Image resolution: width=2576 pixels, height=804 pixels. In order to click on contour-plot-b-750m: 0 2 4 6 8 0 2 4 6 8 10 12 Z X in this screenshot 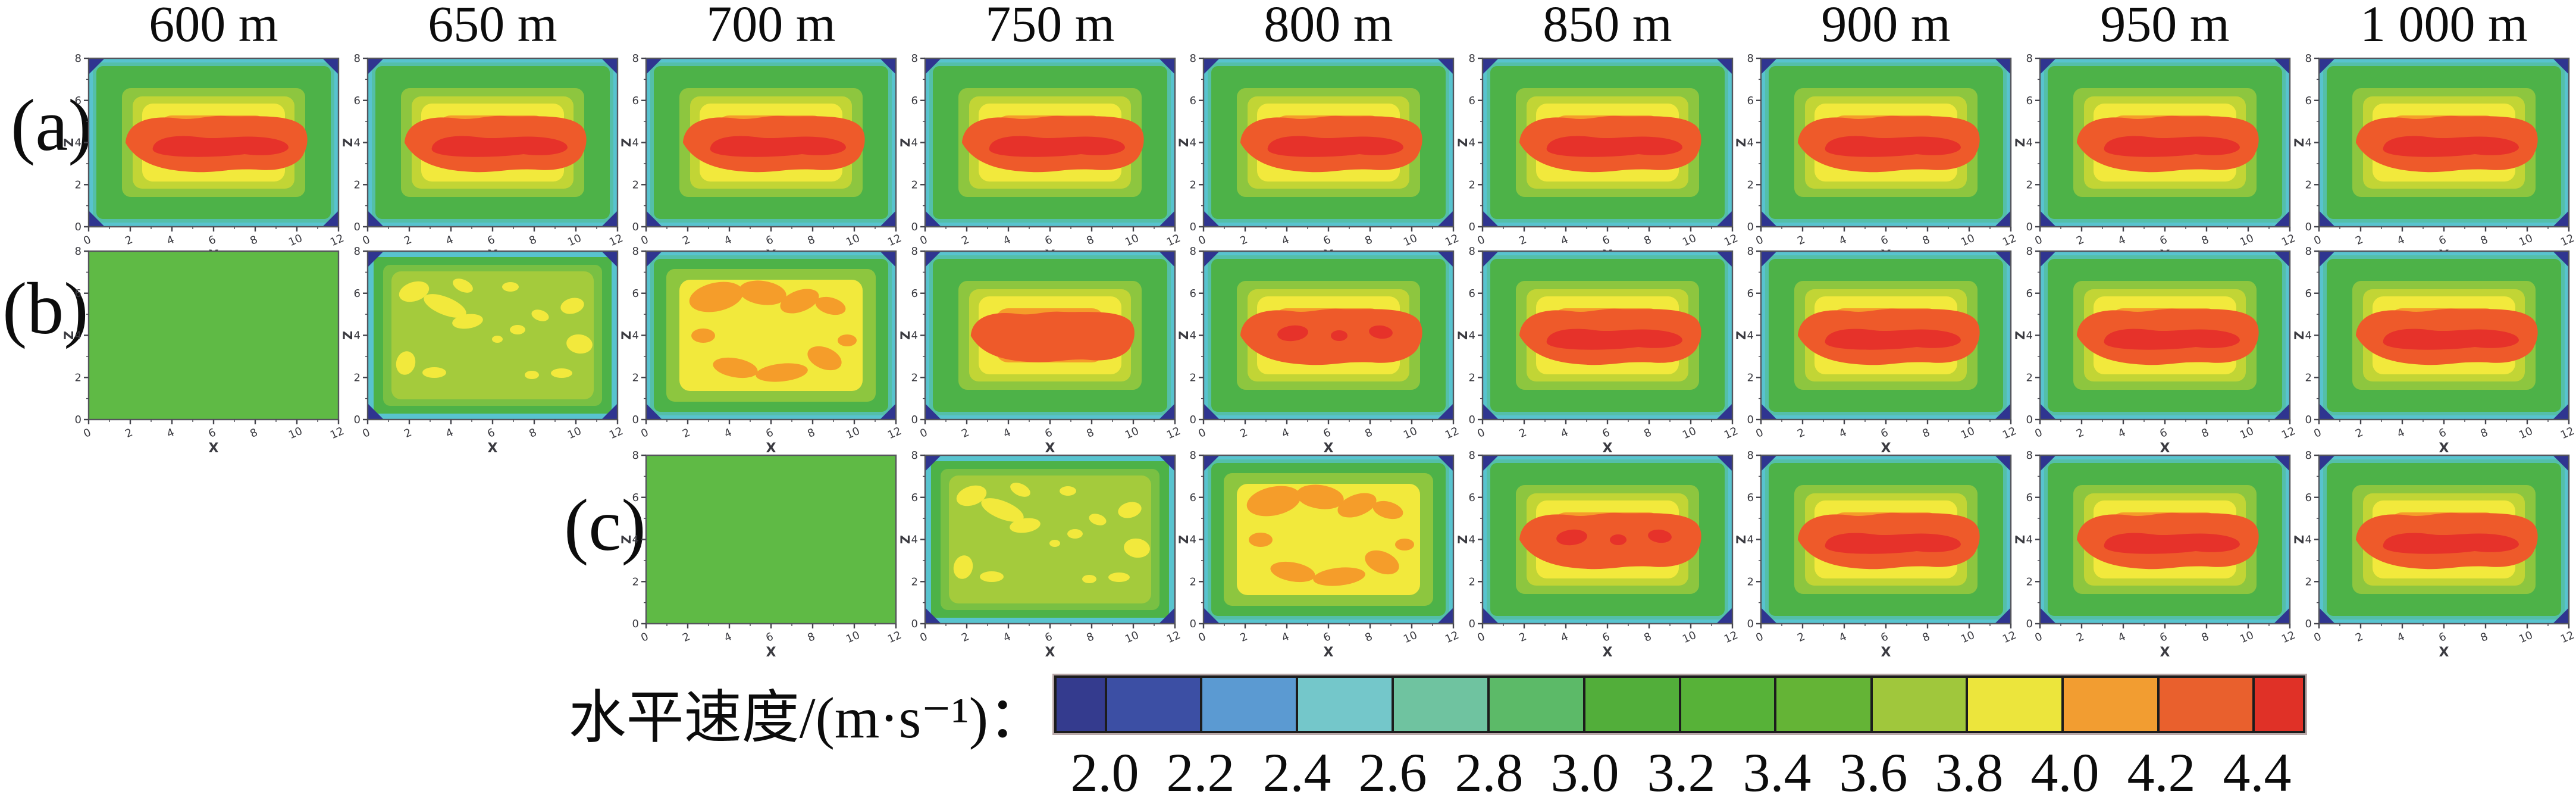, I will do `click(1041, 349)`.